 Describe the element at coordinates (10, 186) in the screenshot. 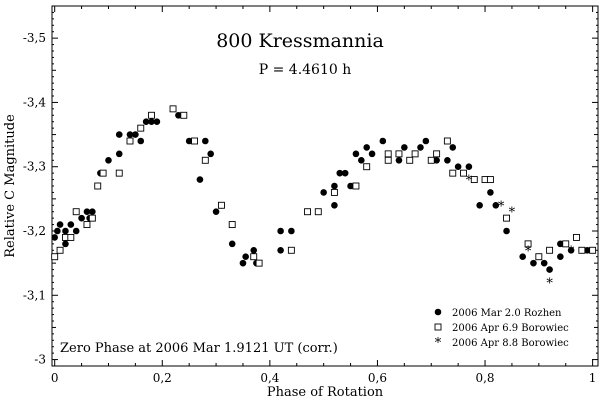

I see `y-axis-title: Relative C Magnitude` at that location.